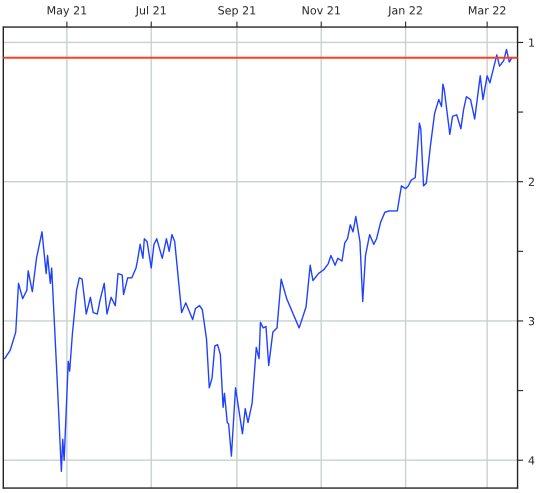  Describe the element at coordinates (487, 10) in the screenshot. I see `x-tick-label: Mar 22` at that location.